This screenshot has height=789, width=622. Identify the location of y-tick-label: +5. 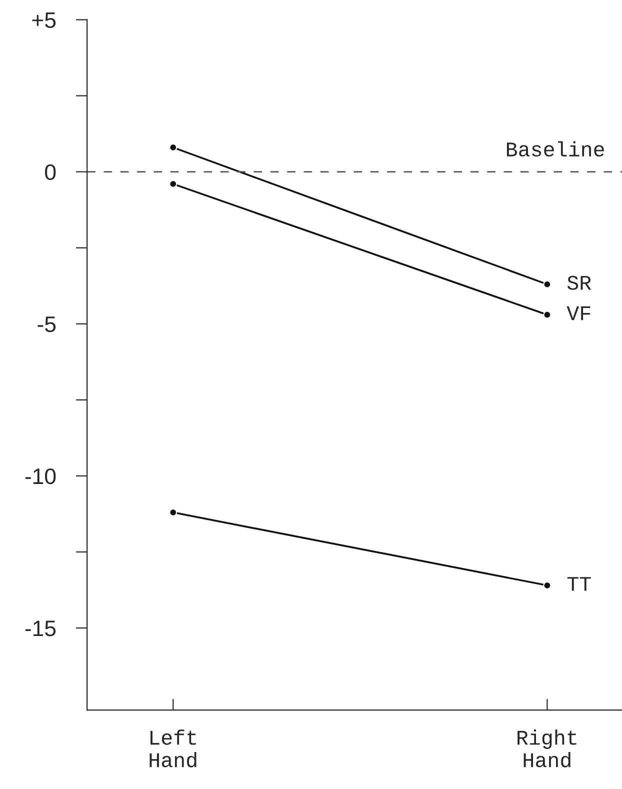
(44, 20).